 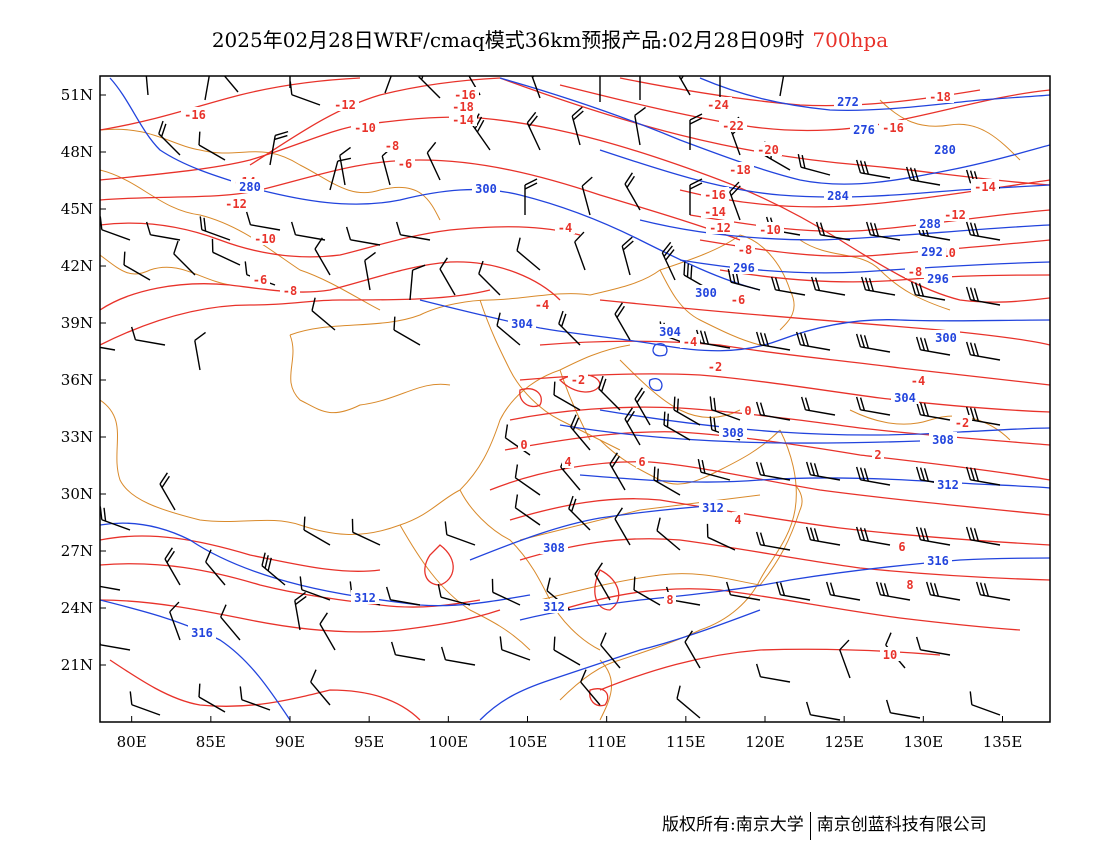 What do you see at coordinates (77, 152) in the screenshot?
I see `lat-tick-label: 48N` at bounding box center [77, 152].